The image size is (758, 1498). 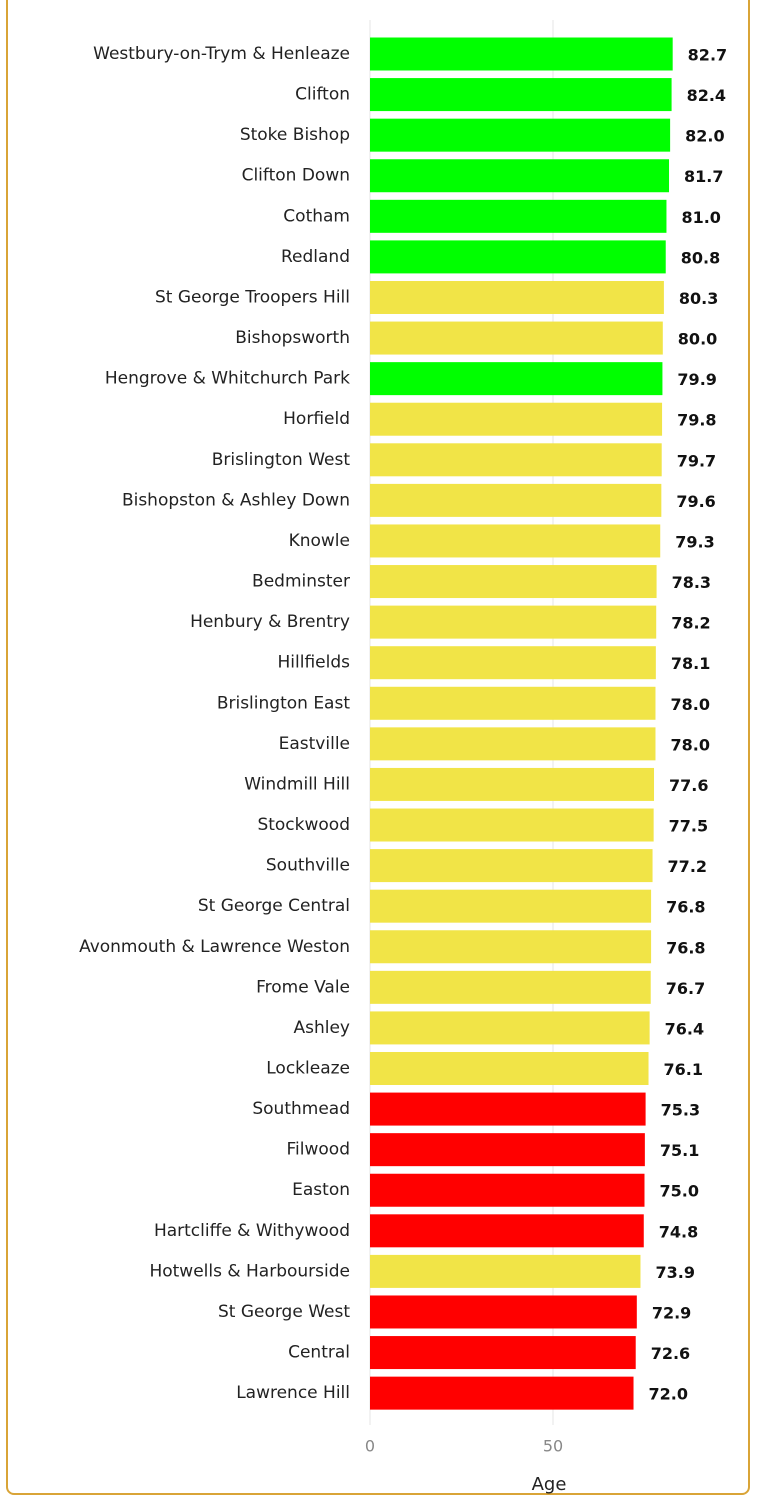 I want to click on y-tick-label: St George West, so click(x=284, y=1312).